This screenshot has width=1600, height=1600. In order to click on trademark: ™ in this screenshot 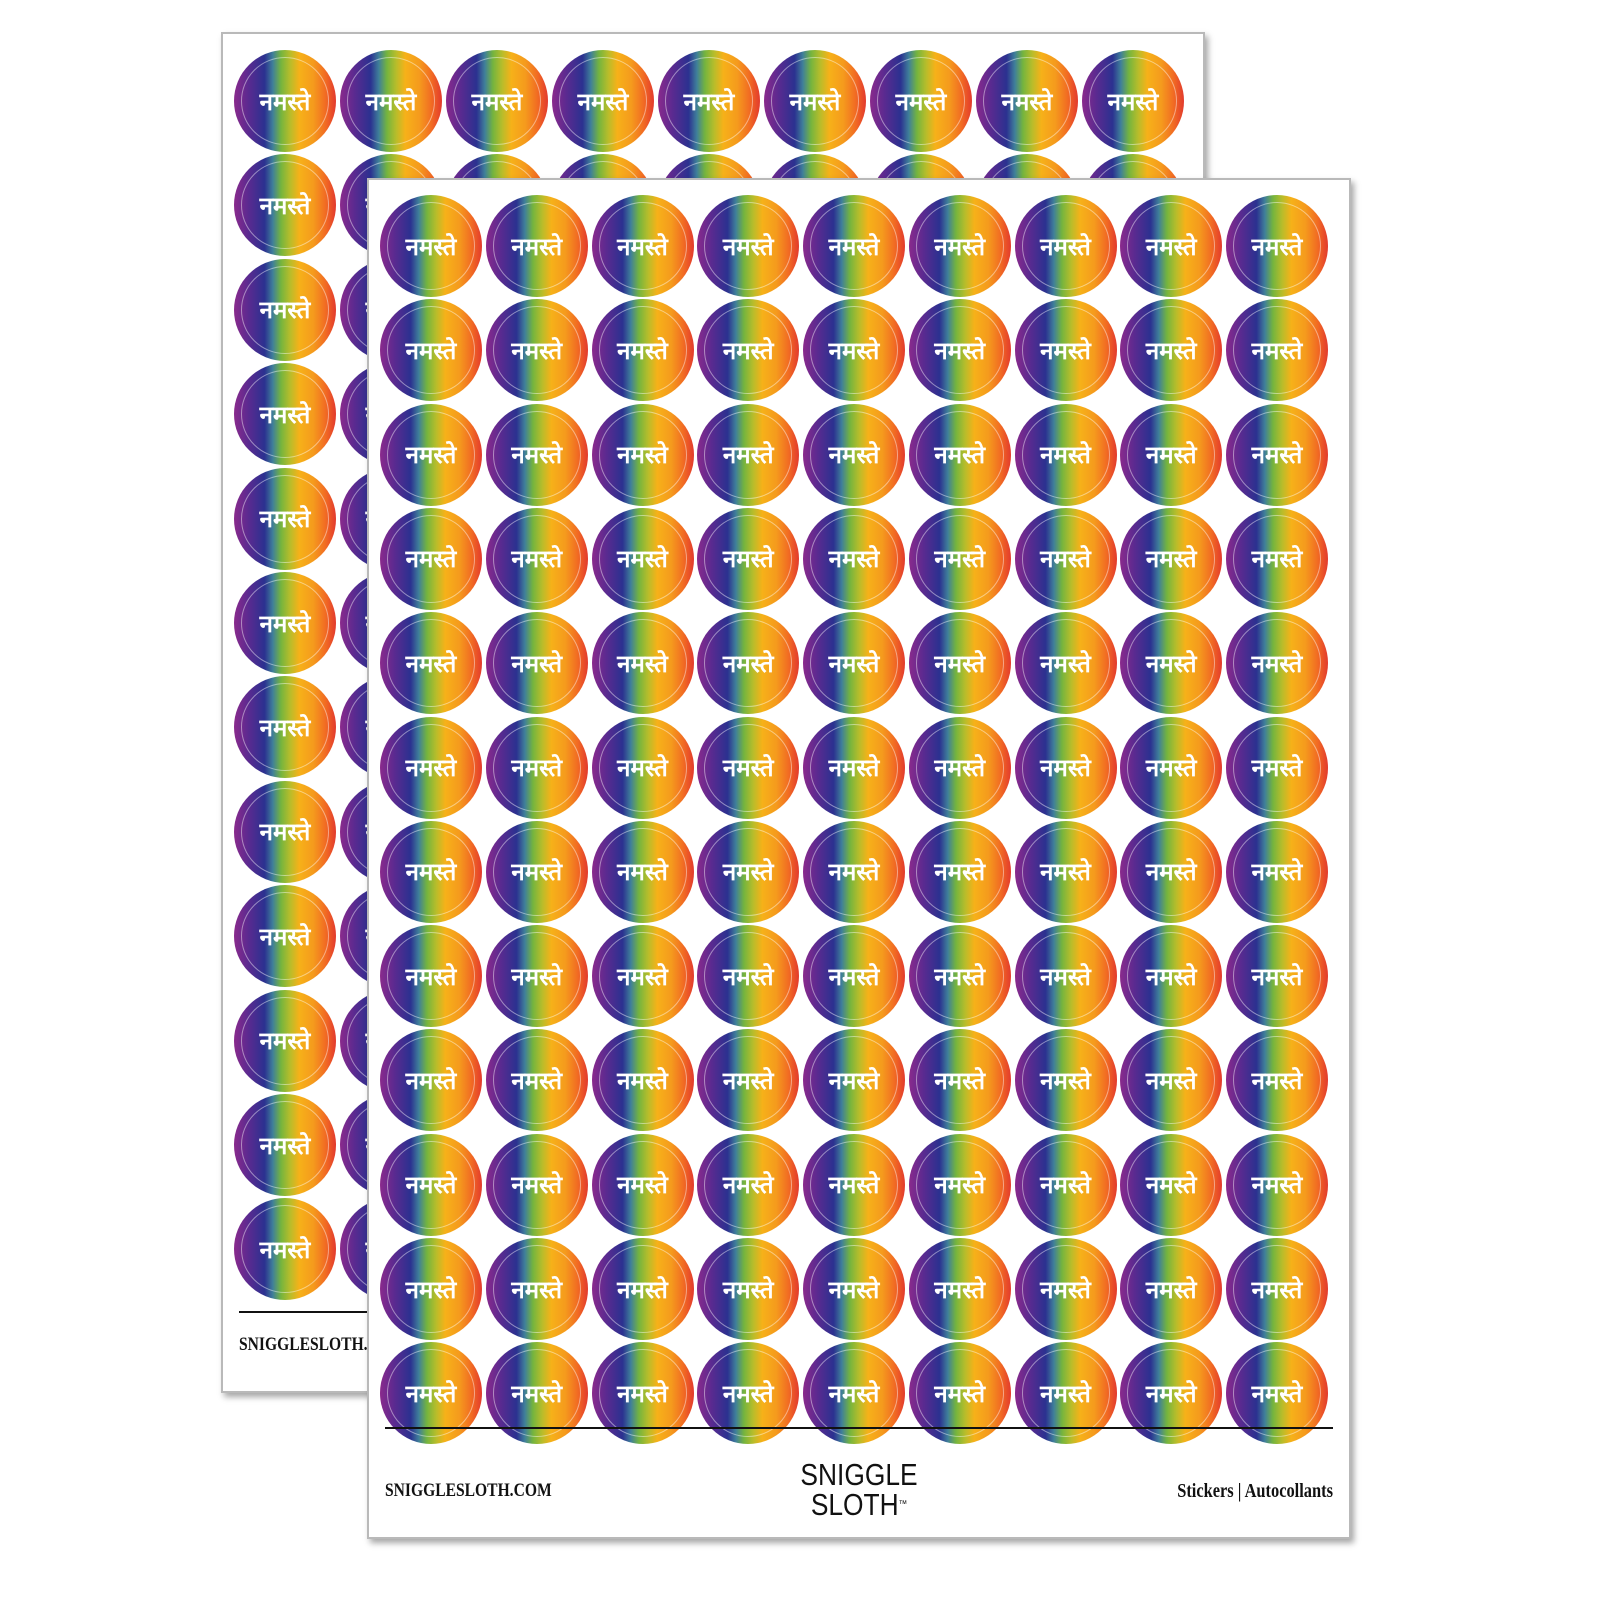, I will do `click(903, 1504)`.